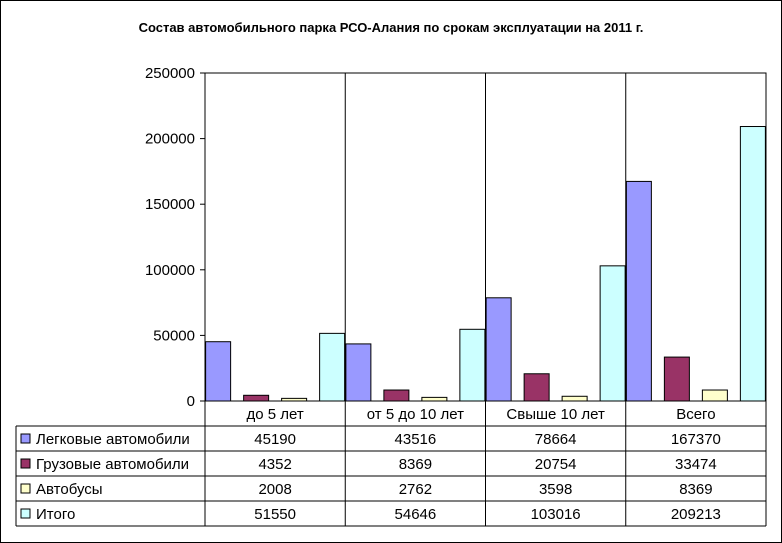 The height and width of the screenshot is (543, 782). What do you see at coordinates (275, 414) in the screenshot?
I see `x-tick-label: до 5 лет` at bounding box center [275, 414].